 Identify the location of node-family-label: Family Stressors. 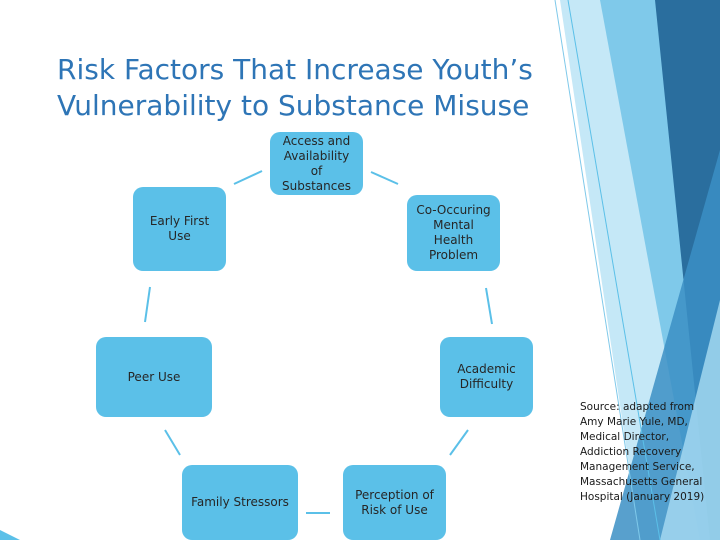
(240, 502).